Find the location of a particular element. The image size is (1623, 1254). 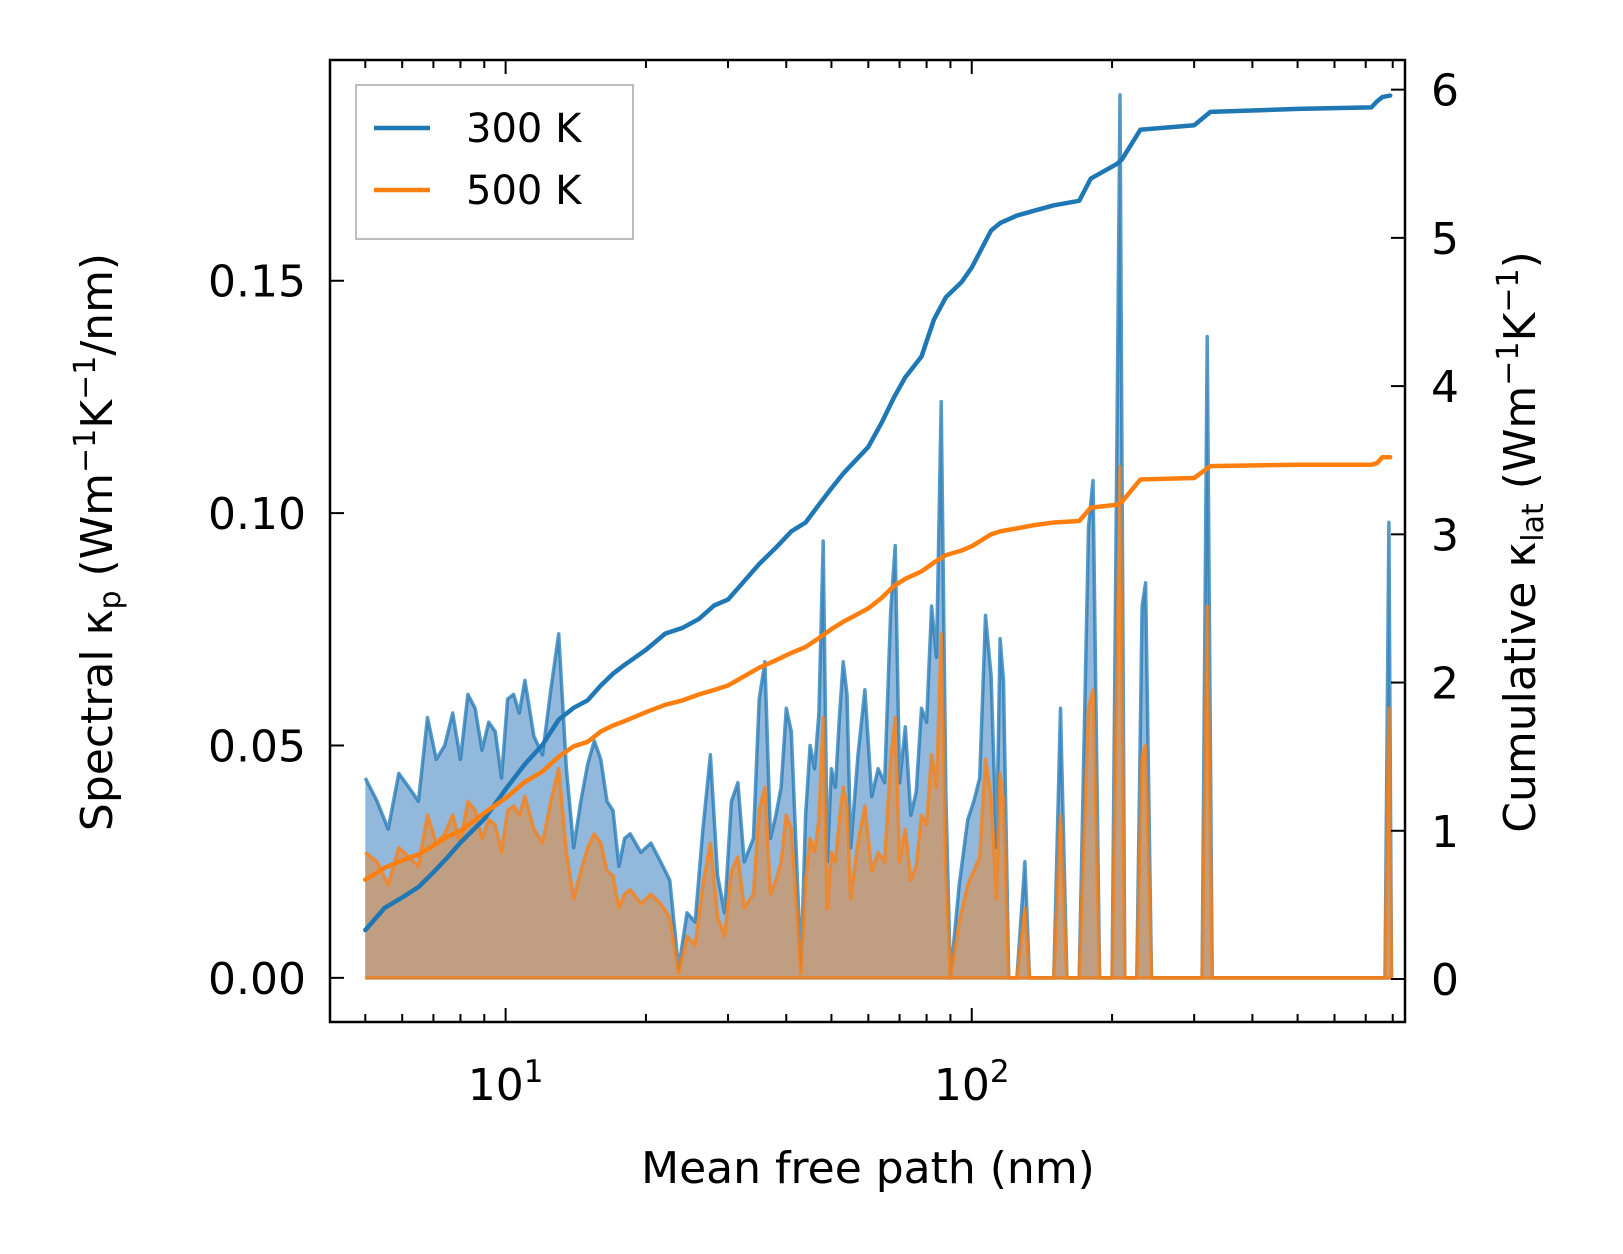

y-right-axis-label: Cumulative κlat (Wm−1K−1) is located at coordinates (1521, 542).